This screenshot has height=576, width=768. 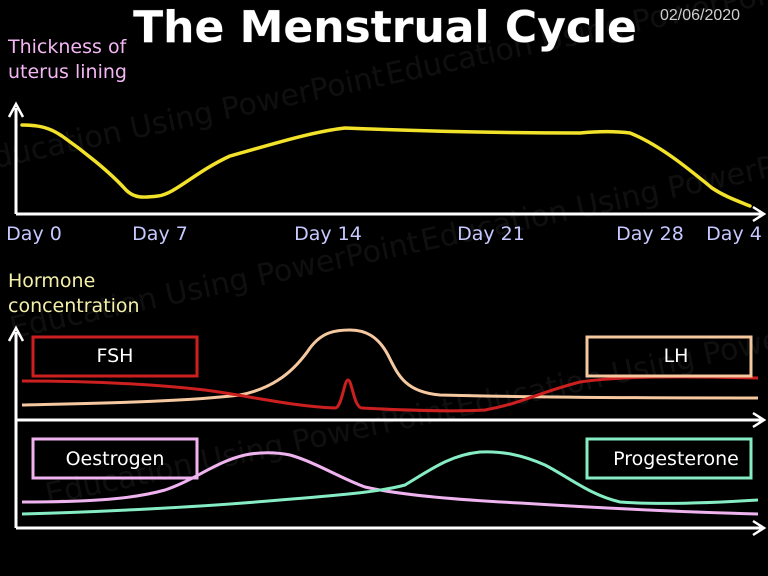 I want to click on legend-fsh: FSH, so click(x=115, y=356).